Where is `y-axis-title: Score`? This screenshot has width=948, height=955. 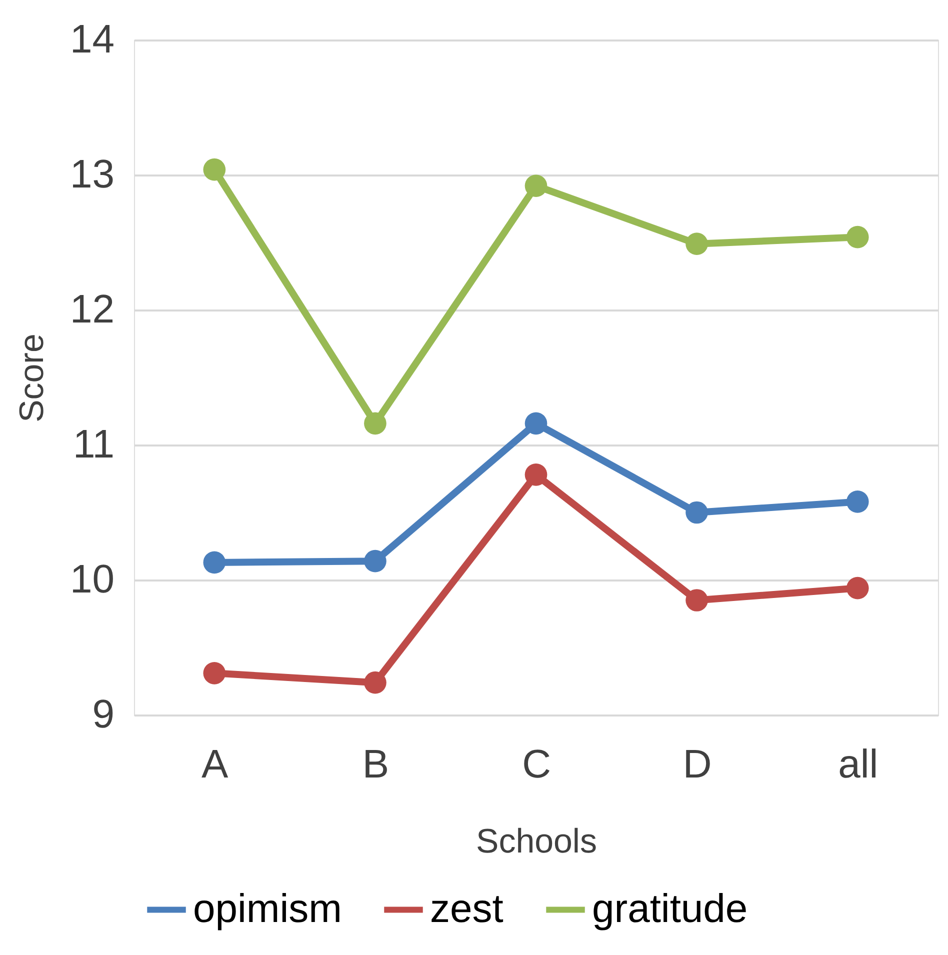 y-axis-title: Score is located at coordinates (32, 378).